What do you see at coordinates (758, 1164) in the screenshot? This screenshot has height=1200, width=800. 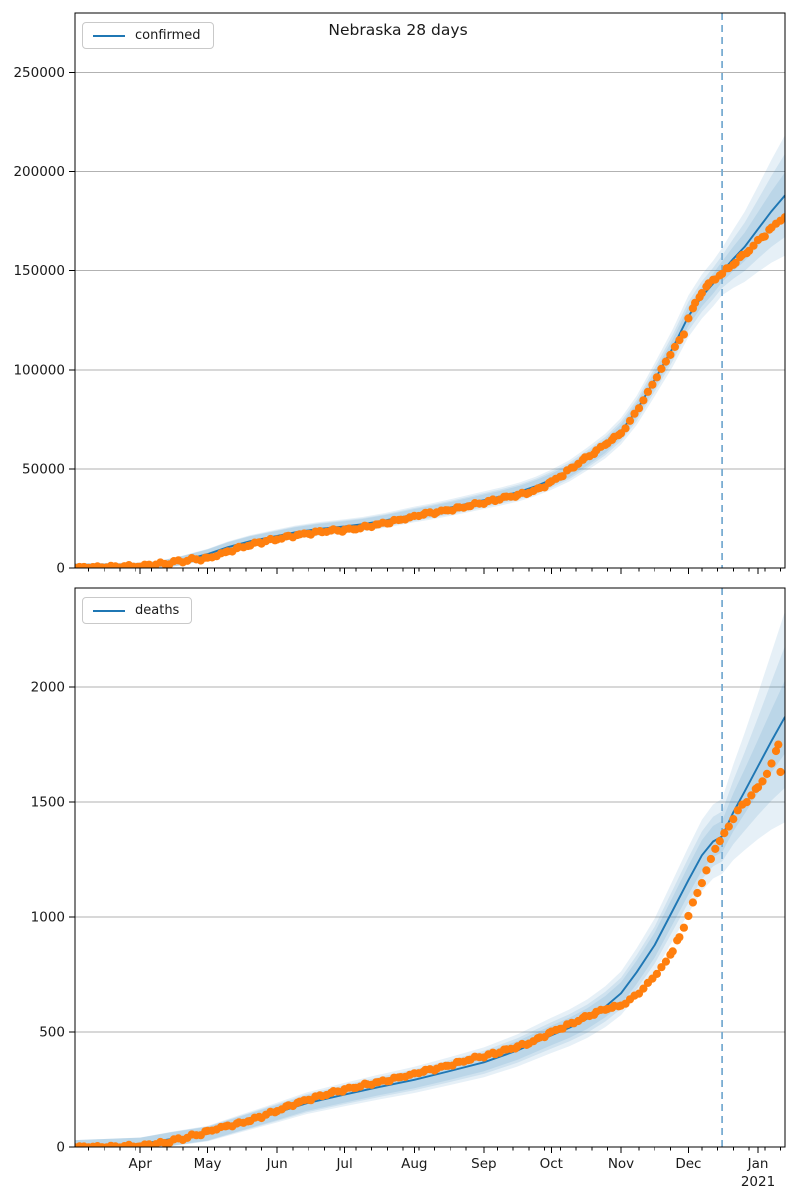 I see `svg-text: Jan` at bounding box center [758, 1164].